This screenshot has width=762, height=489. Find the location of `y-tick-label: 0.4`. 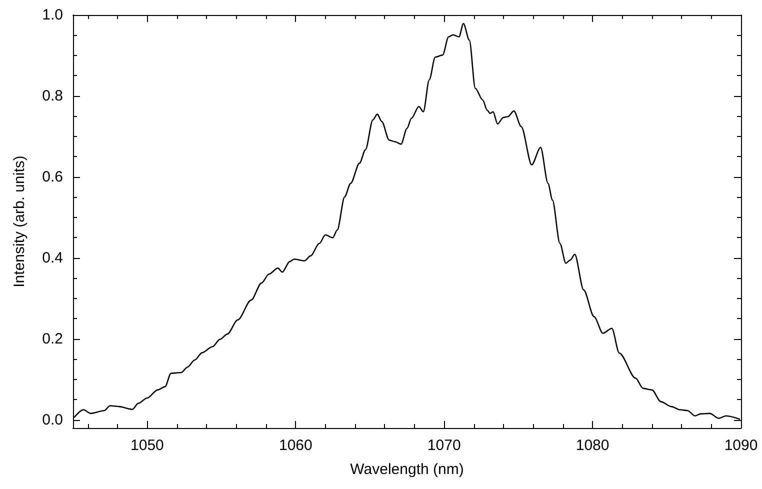

y-tick-label: 0.4 is located at coordinates (52, 257).